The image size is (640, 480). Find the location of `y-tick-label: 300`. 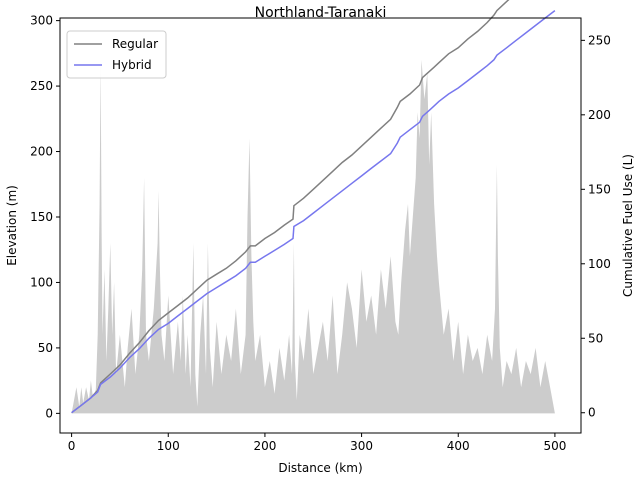

y-tick-label: 300 is located at coordinates (41, 21).